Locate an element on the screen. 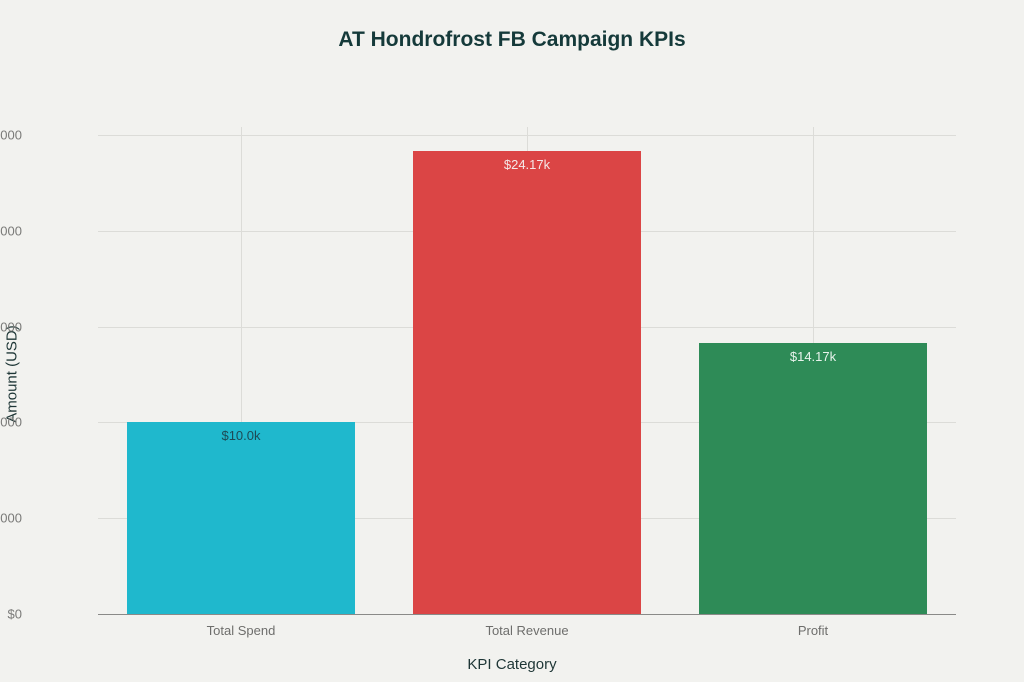  x-axis-line is located at coordinates (527, 614).